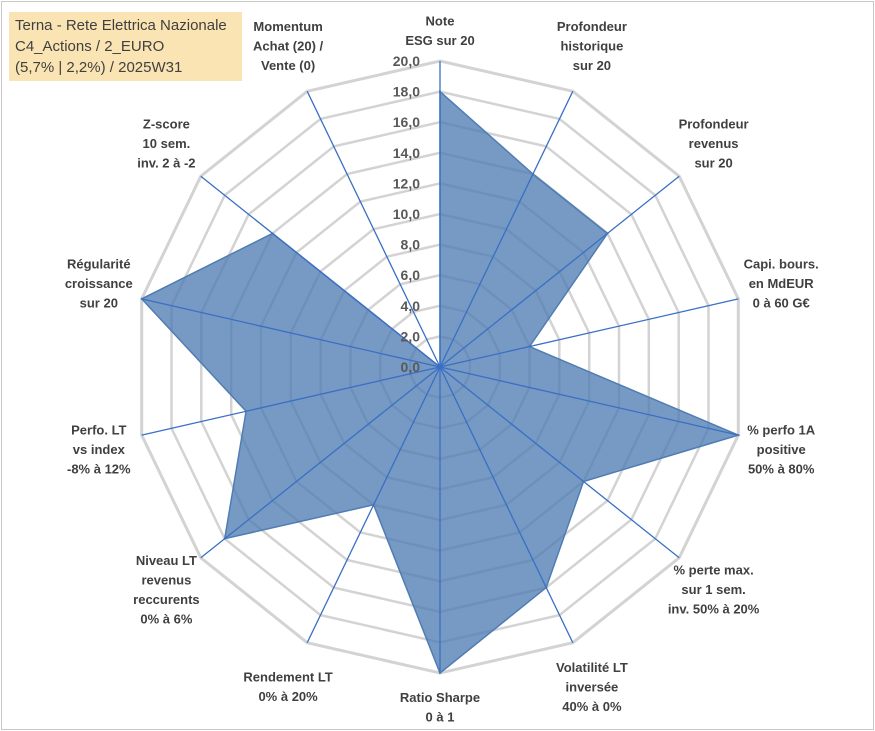 The width and height of the screenshot is (875, 731). Describe the element at coordinates (411, 306) in the screenshot. I see `tick-label: 4,0` at that location.